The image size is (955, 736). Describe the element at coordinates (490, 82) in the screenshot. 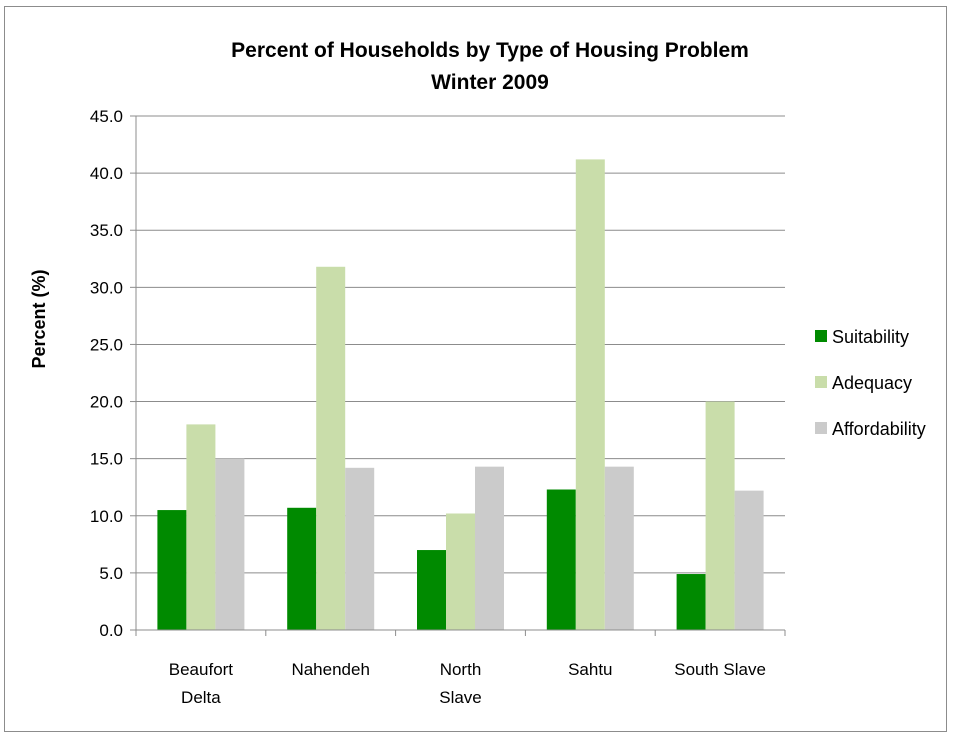

I see `chart-subtitle: Winter 2009` at that location.